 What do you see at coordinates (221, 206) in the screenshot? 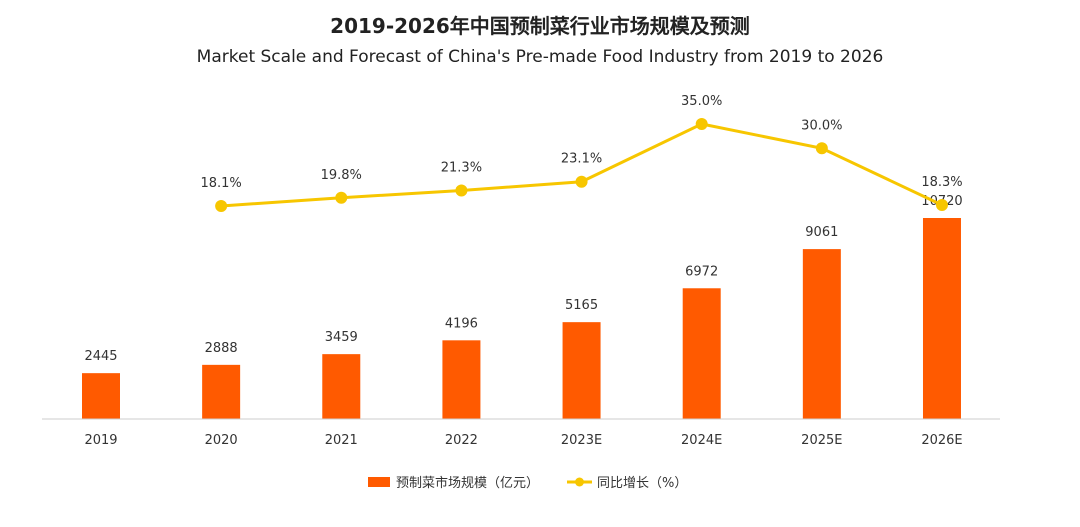
I see `growth-point-2020` at bounding box center [221, 206].